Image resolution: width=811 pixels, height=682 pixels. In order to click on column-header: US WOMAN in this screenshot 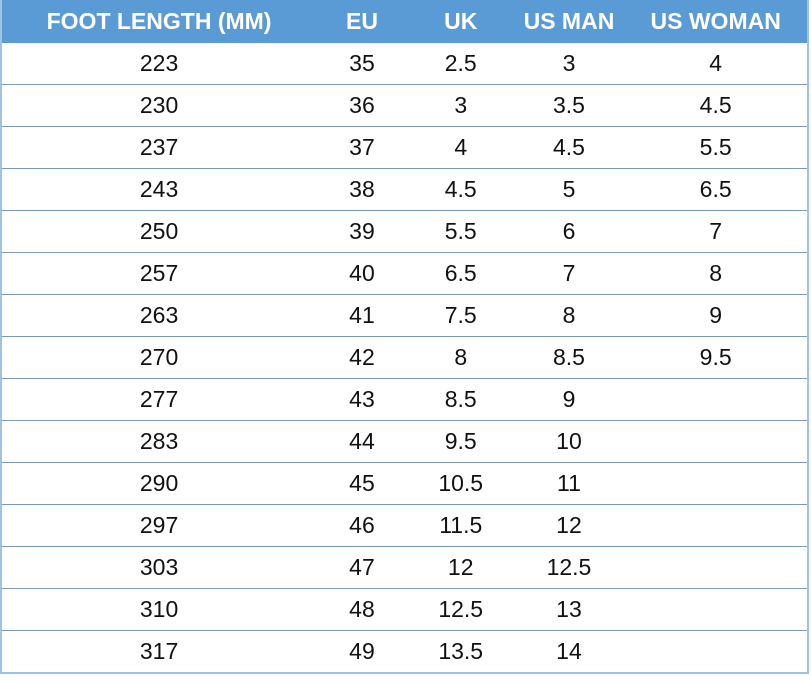, I will do `click(716, 21)`.